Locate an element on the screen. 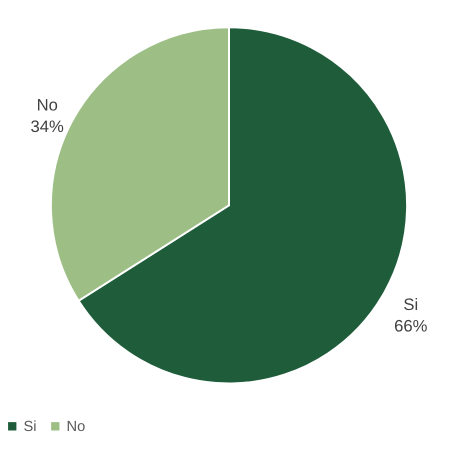 The image size is (458, 471). slice-label: Si is located at coordinates (410, 304).